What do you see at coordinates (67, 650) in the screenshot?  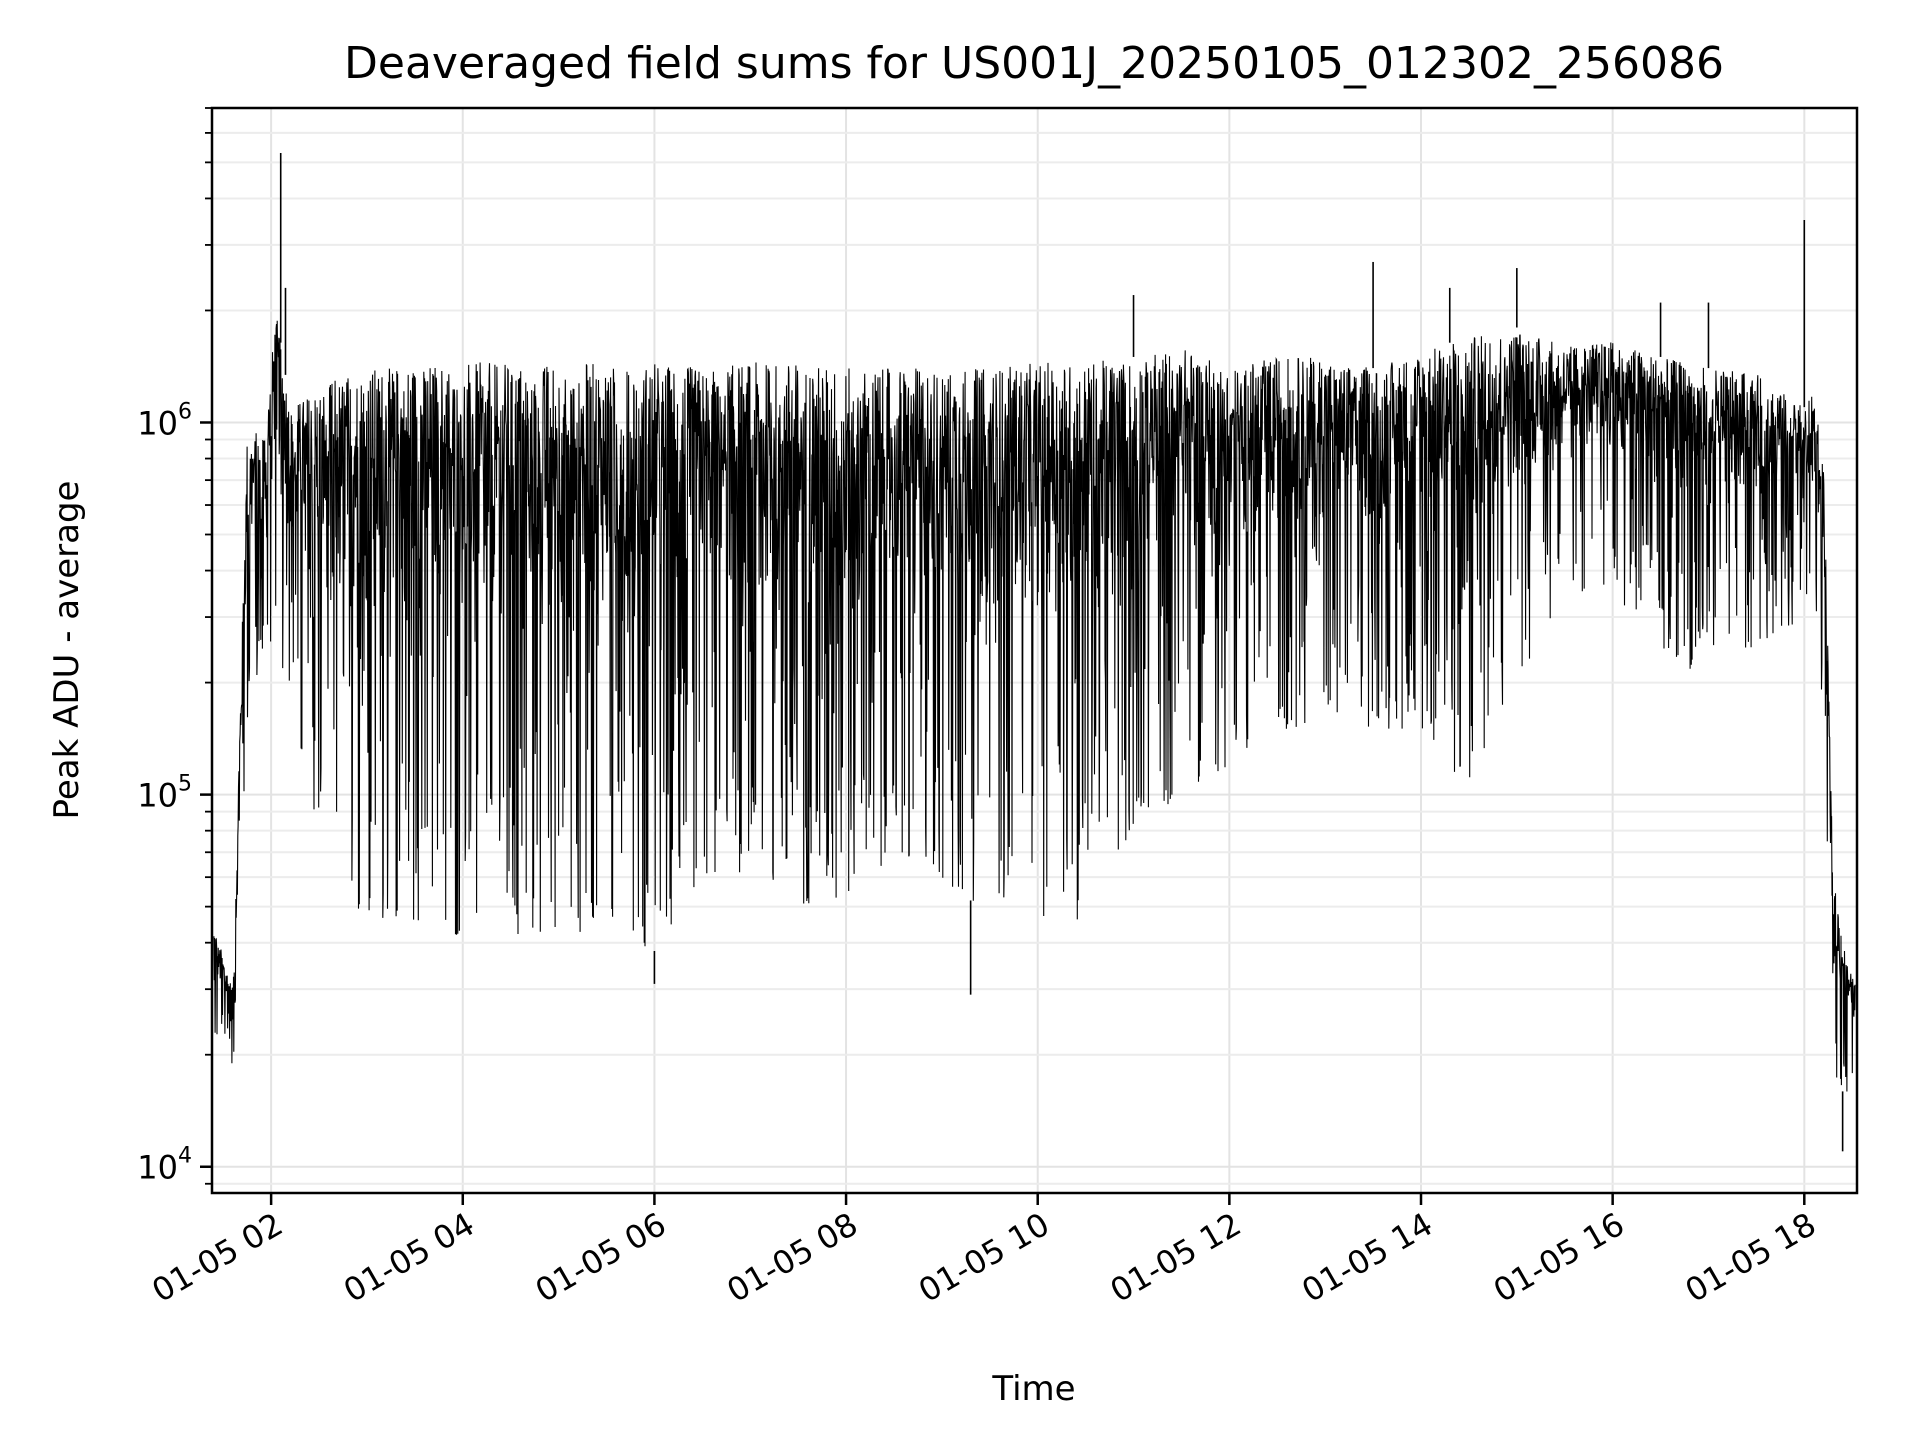 I see `y-axis-label: Peak ADU - average` at bounding box center [67, 650].